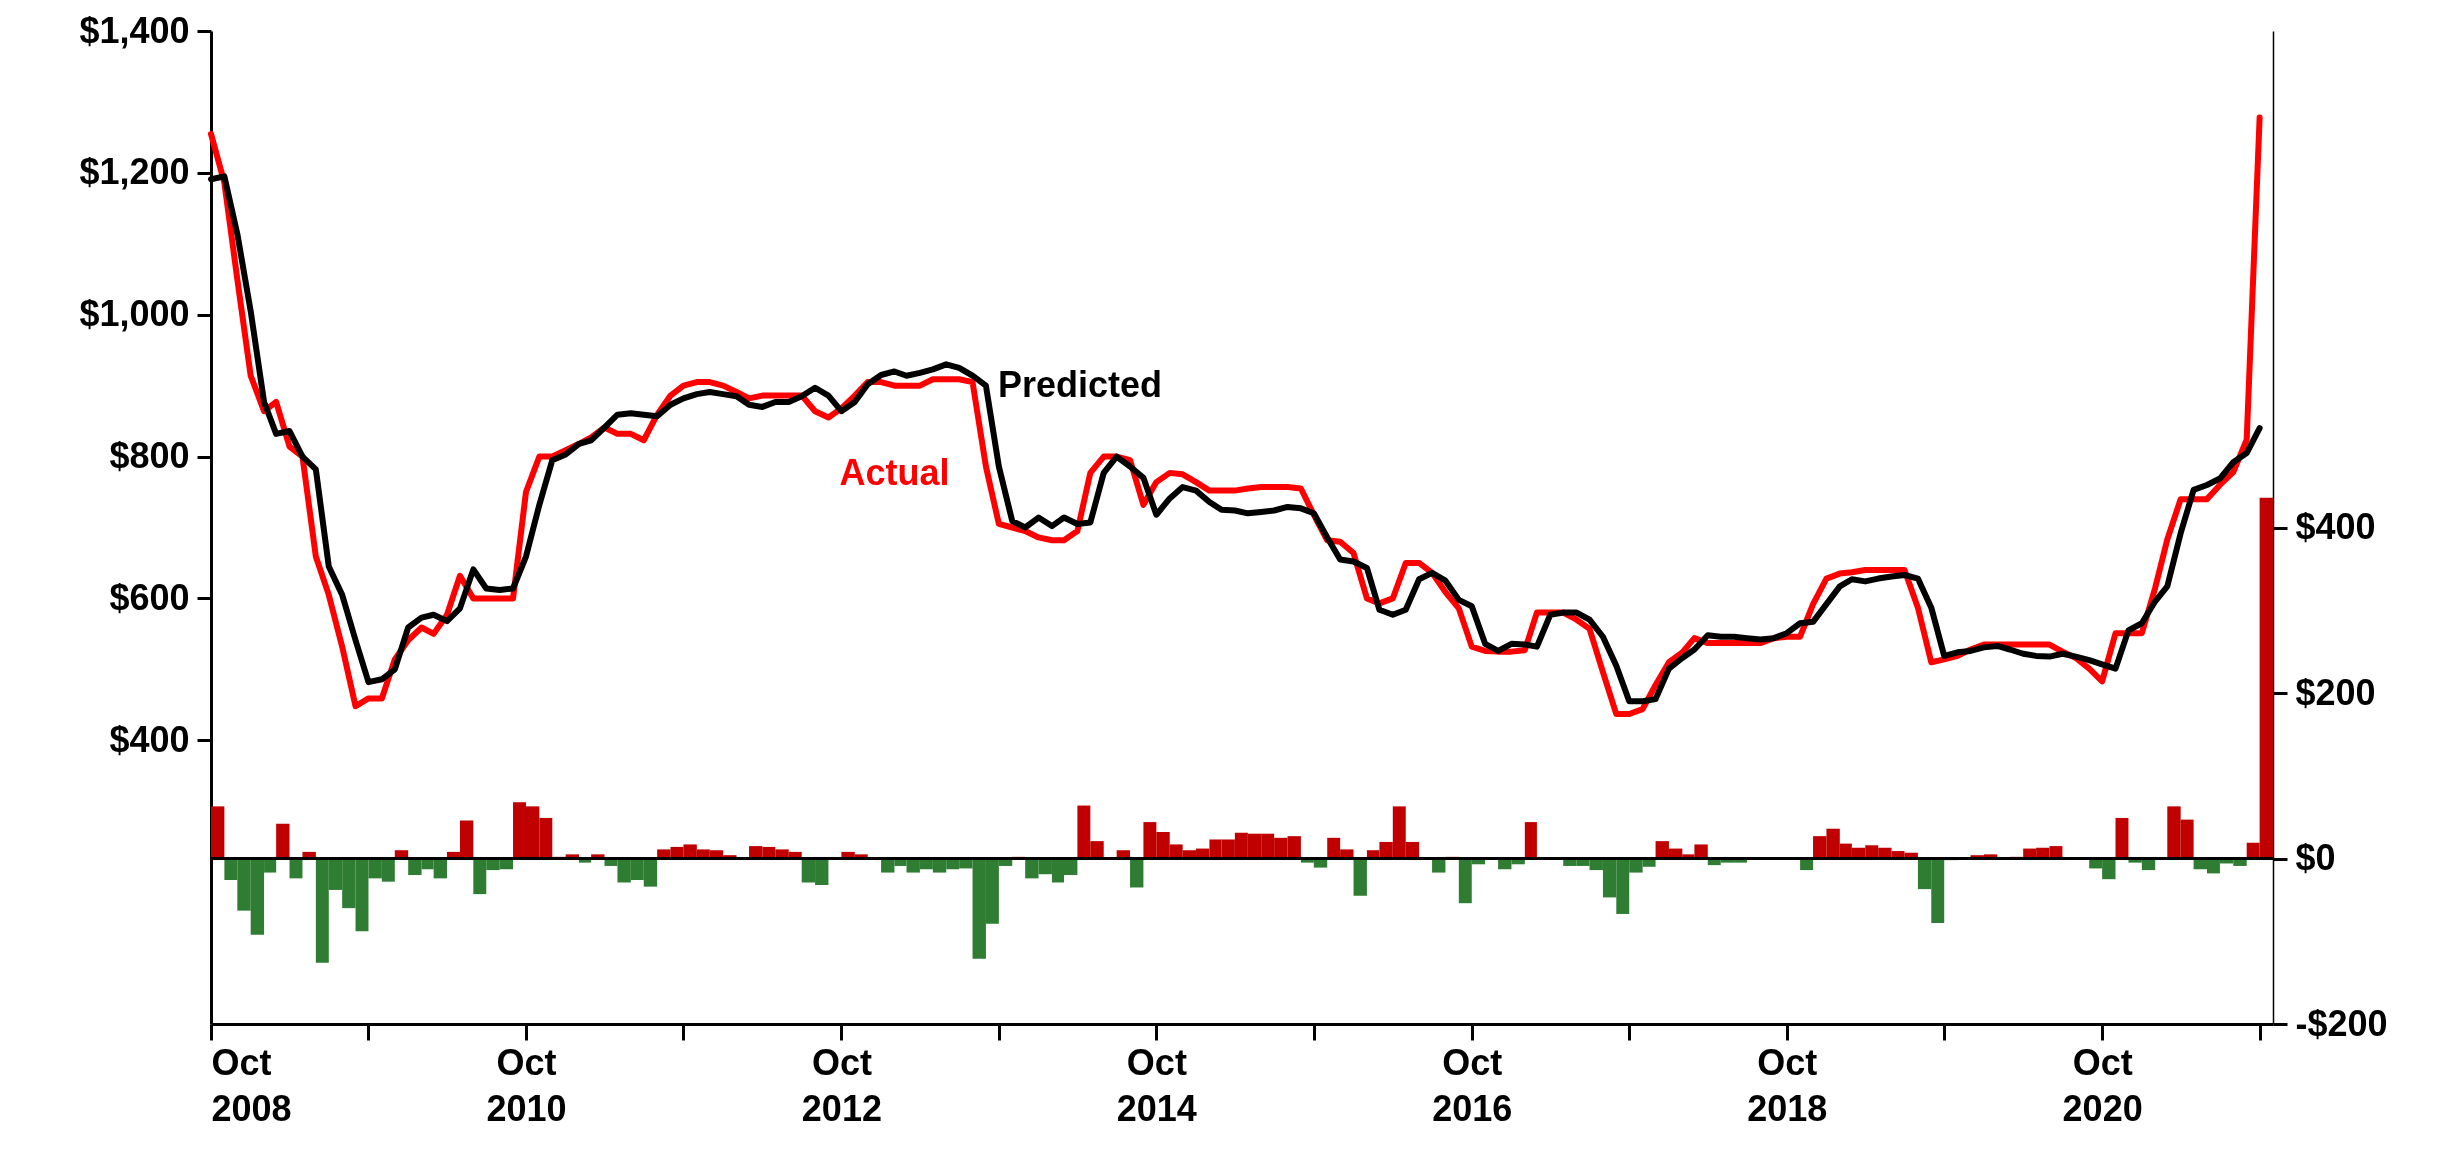 The height and width of the screenshot is (1162, 2453). Describe the element at coordinates (149, 739) in the screenshot. I see `y-tick-label: $400` at that location.